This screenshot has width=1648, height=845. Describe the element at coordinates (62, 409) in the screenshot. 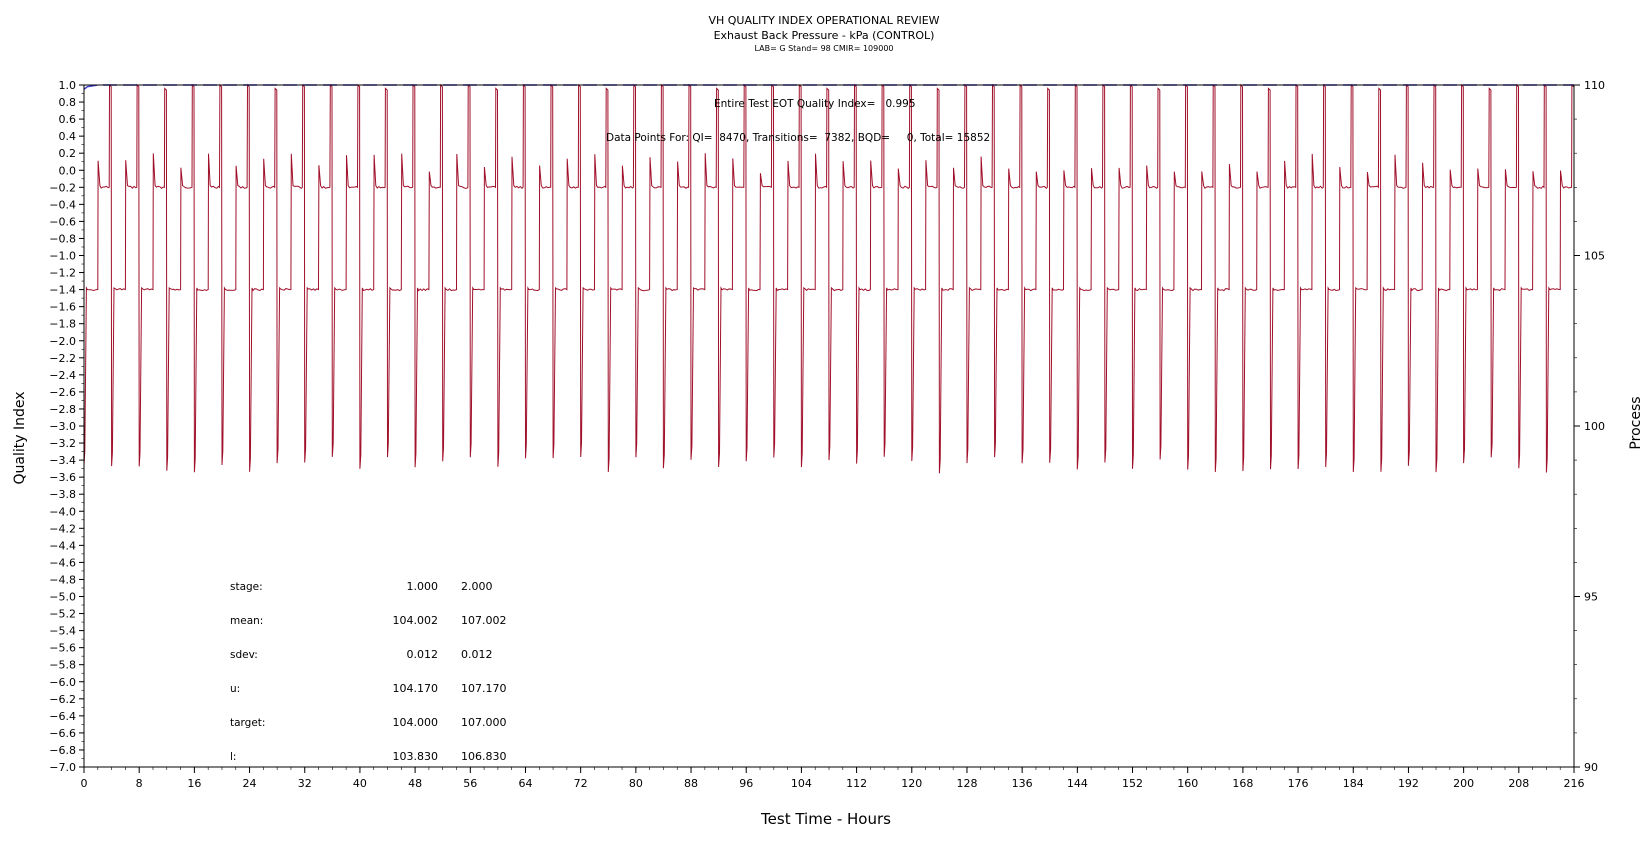

I see `y-tick-label: −2.8` at that location.